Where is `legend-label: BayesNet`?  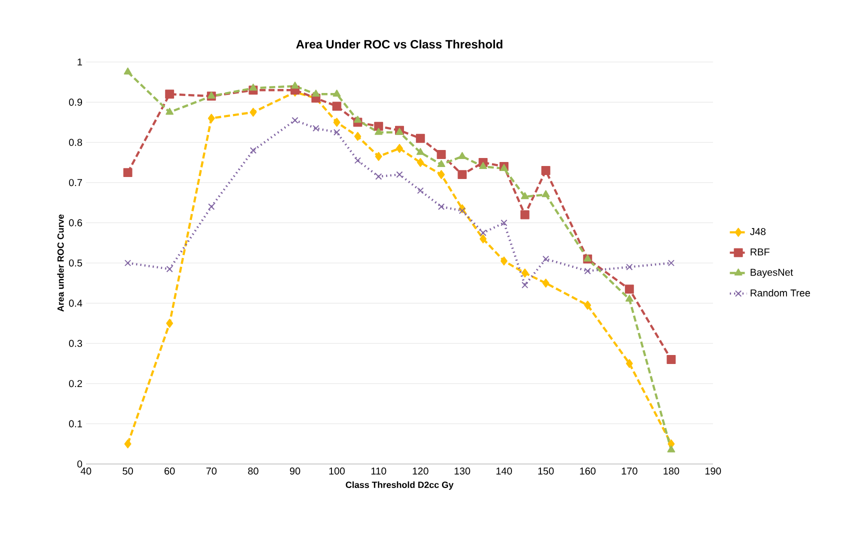 legend-label: BayesNet is located at coordinates (772, 273).